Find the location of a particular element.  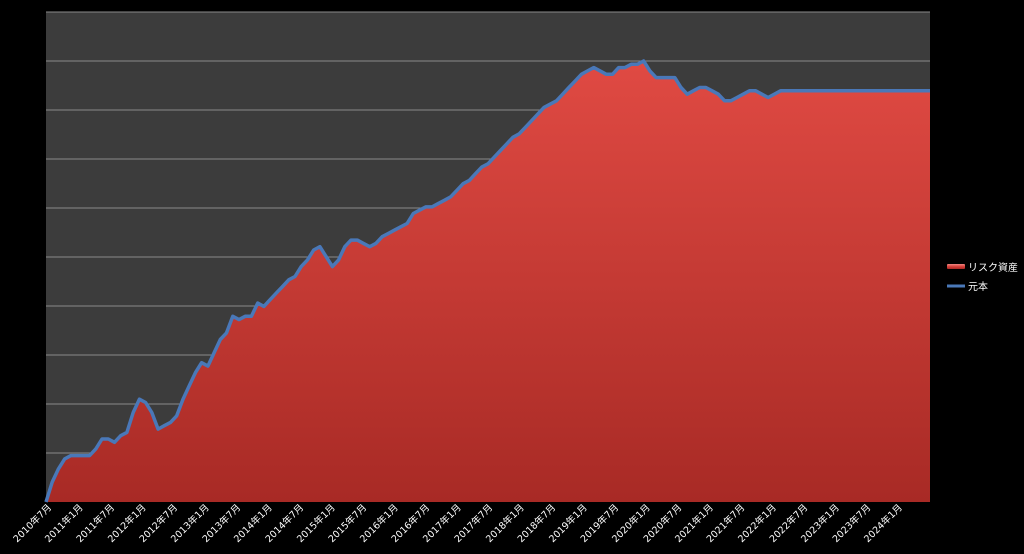

legend-item-principal: 元本 is located at coordinates (967, 286).